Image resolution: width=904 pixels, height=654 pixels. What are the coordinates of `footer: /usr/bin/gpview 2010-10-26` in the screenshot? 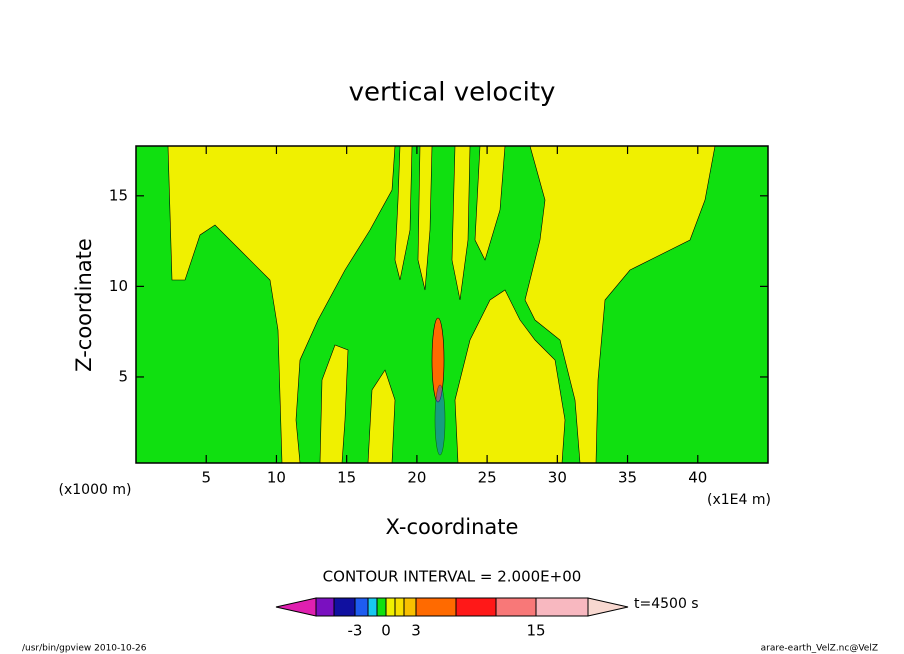 It's located at (84, 649).